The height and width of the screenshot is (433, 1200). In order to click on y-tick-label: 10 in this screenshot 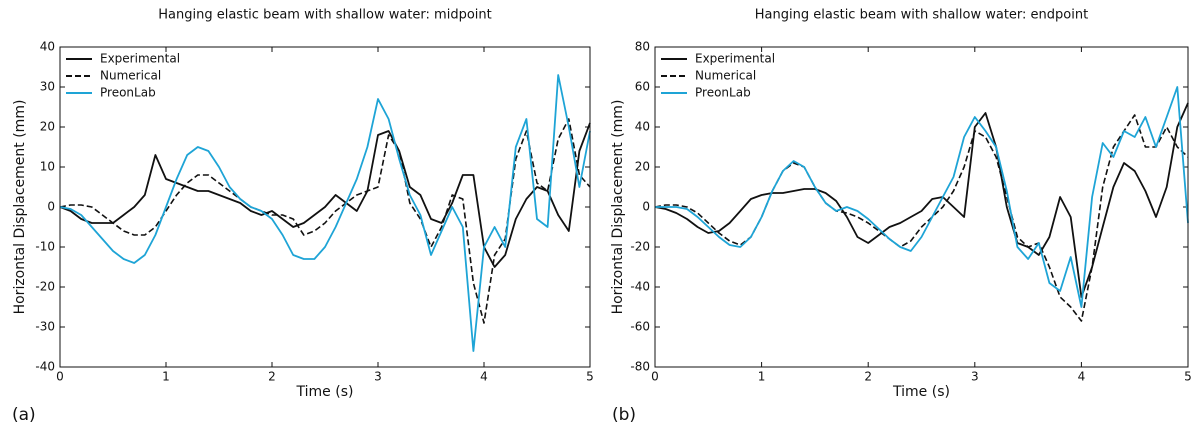, I will do `click(47, 167)`.